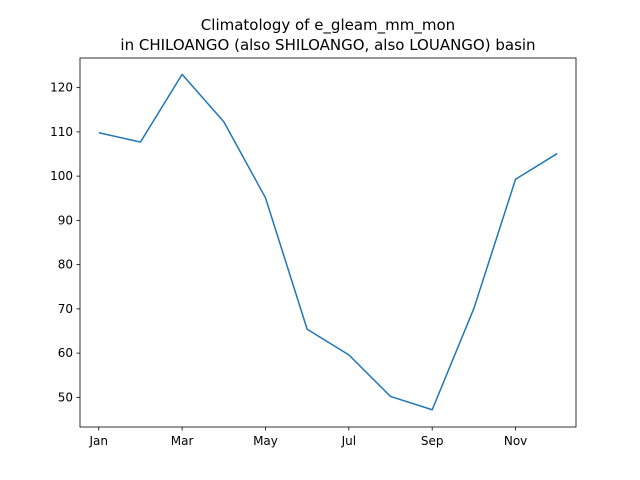 The width and height of the screenshot is (640, 480). I want to click on chart-title-line1: Climatology of e_gleam_mm_mon, so click(328, 25).